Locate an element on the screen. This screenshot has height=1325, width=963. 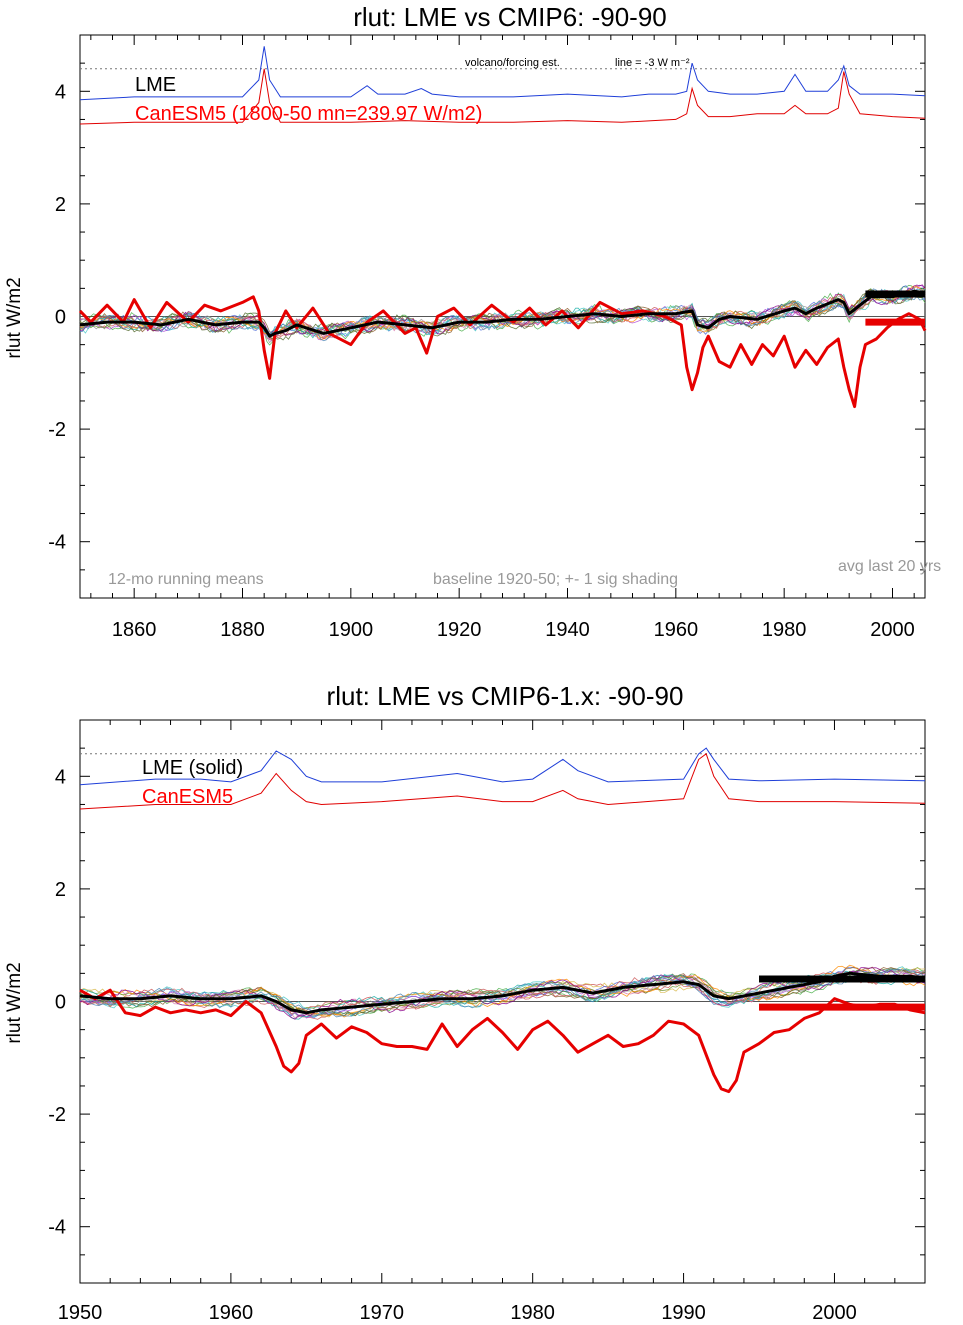
avg-last-note: avg last 20 yrs is located at coordinates (889, 566).